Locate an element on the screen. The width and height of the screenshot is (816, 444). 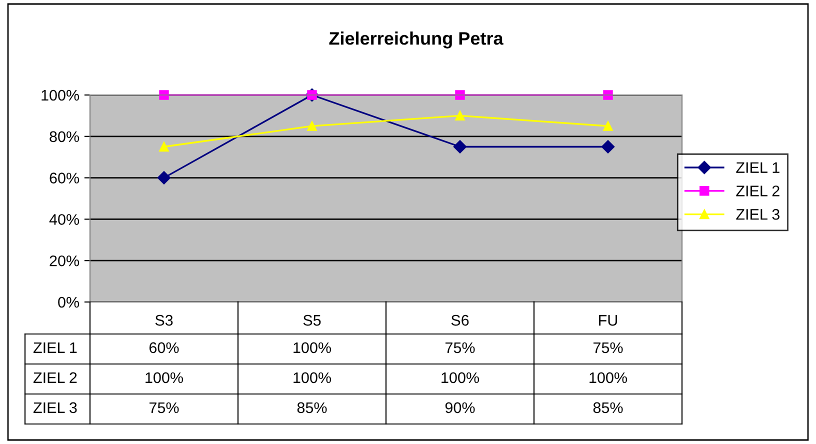
x-tick-label: S3 is located at coordinates (164, 320).